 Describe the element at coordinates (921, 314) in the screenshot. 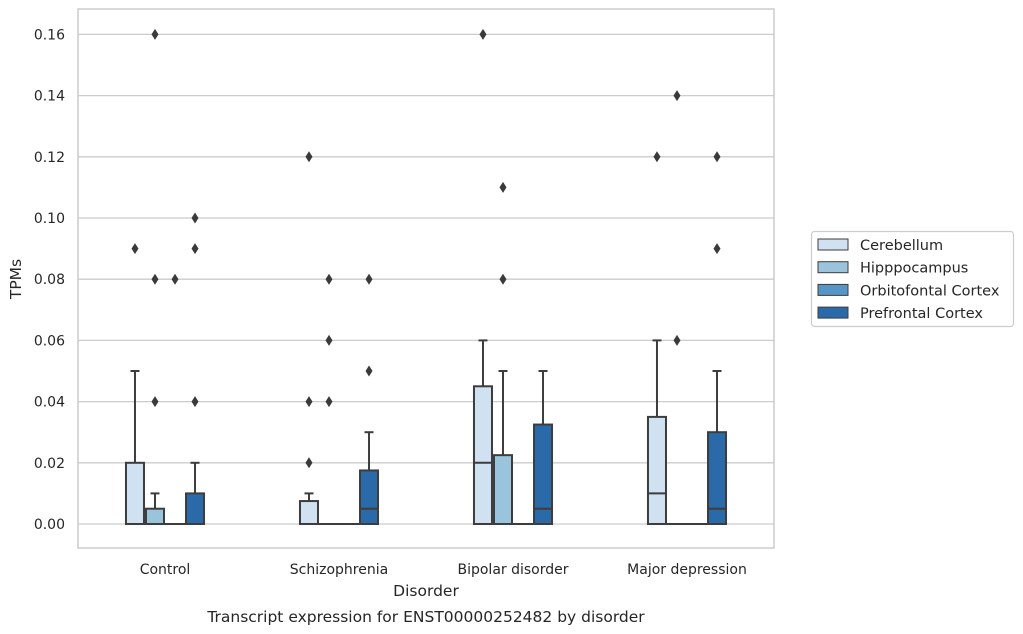

I see `legend-label: Prefrontal Cortex` at that location.